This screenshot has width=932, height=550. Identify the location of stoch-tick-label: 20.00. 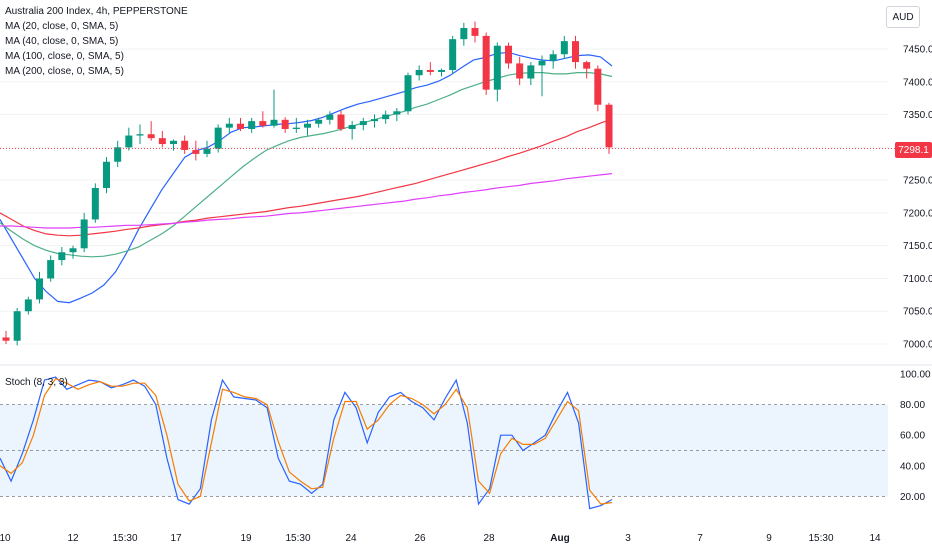
(912, 497).